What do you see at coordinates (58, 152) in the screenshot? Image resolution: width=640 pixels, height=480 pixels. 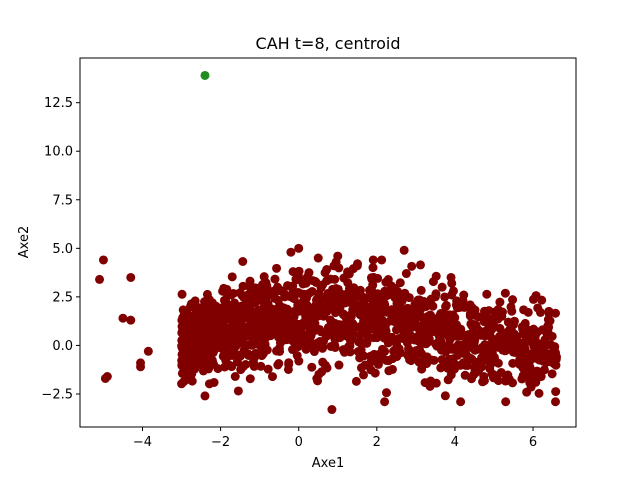 I see `y-tick-label: 10.0` at bounding box center [58, 152].